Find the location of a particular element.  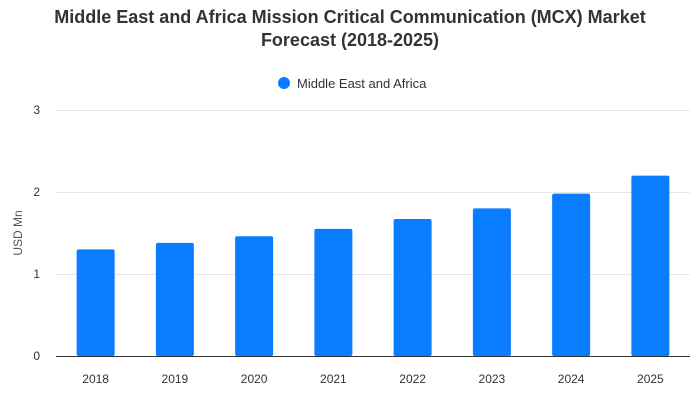

bar-2020 is located at coordinates (254, 296).